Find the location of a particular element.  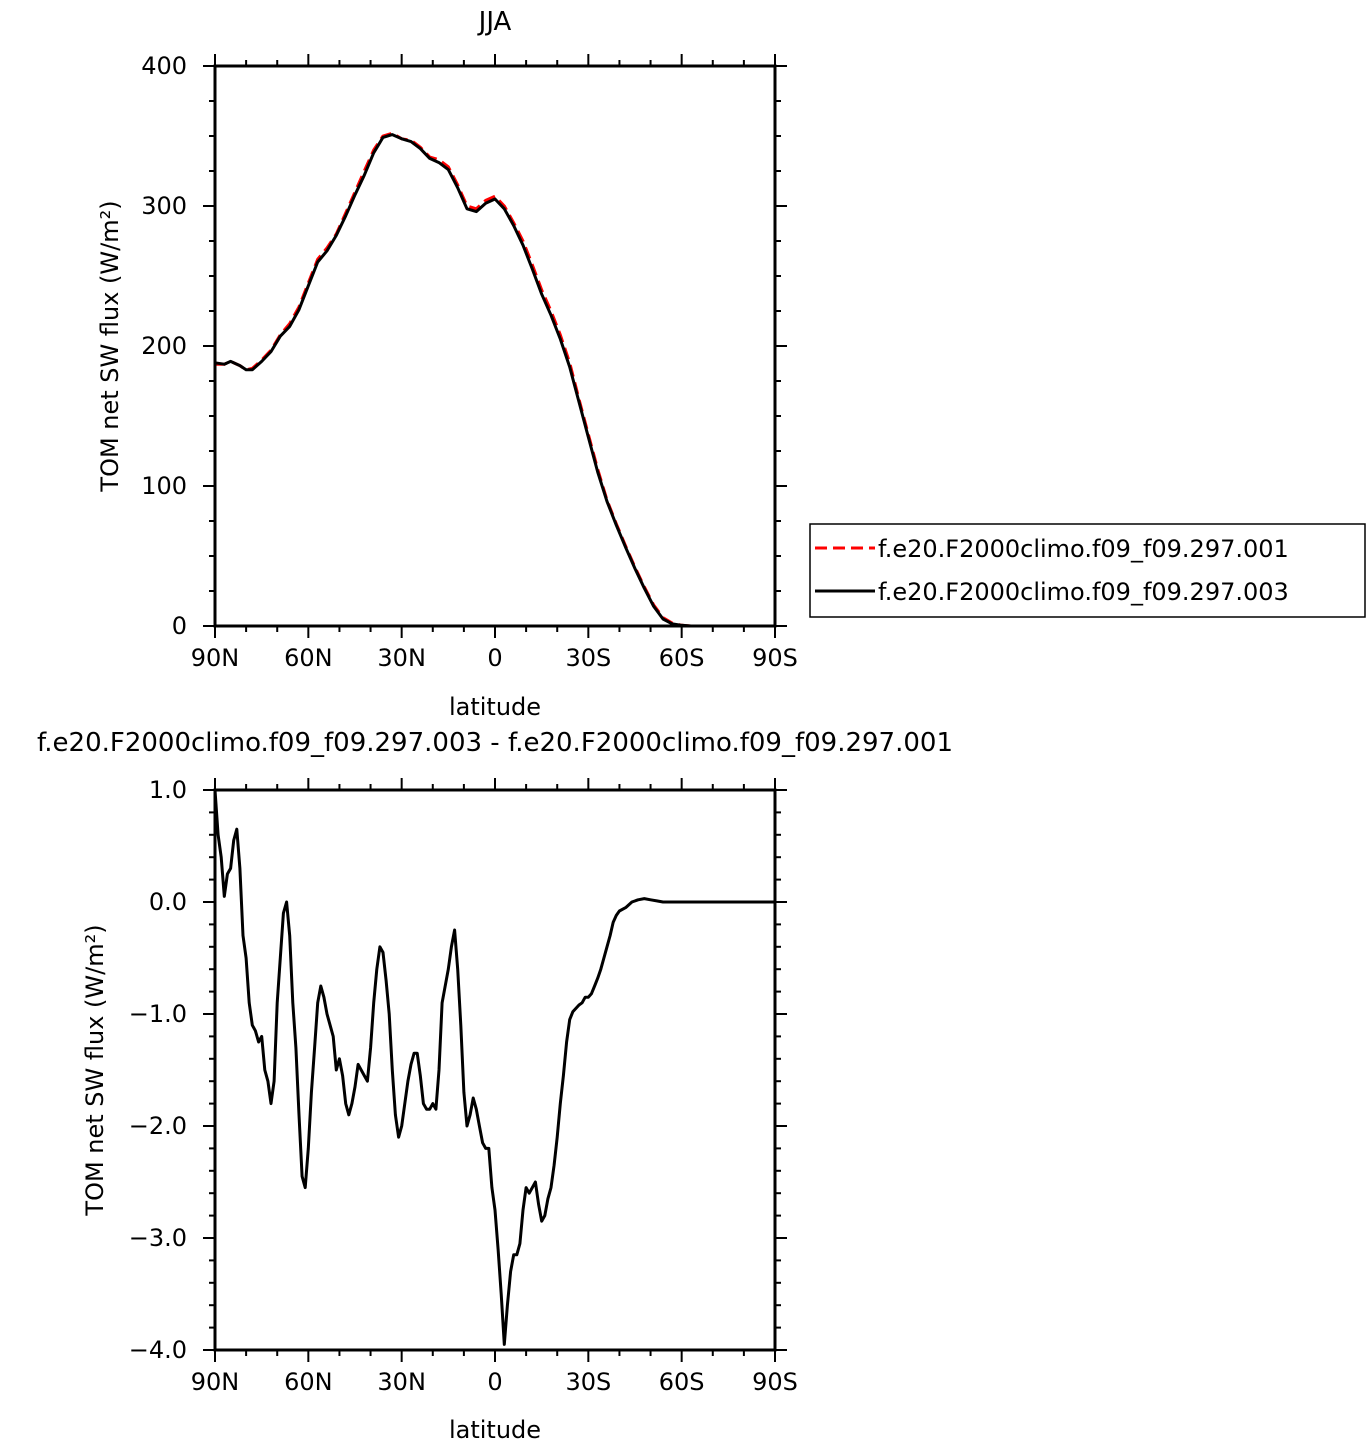

y-tick-label: −2.0 is located at coordinates (158, 1126).